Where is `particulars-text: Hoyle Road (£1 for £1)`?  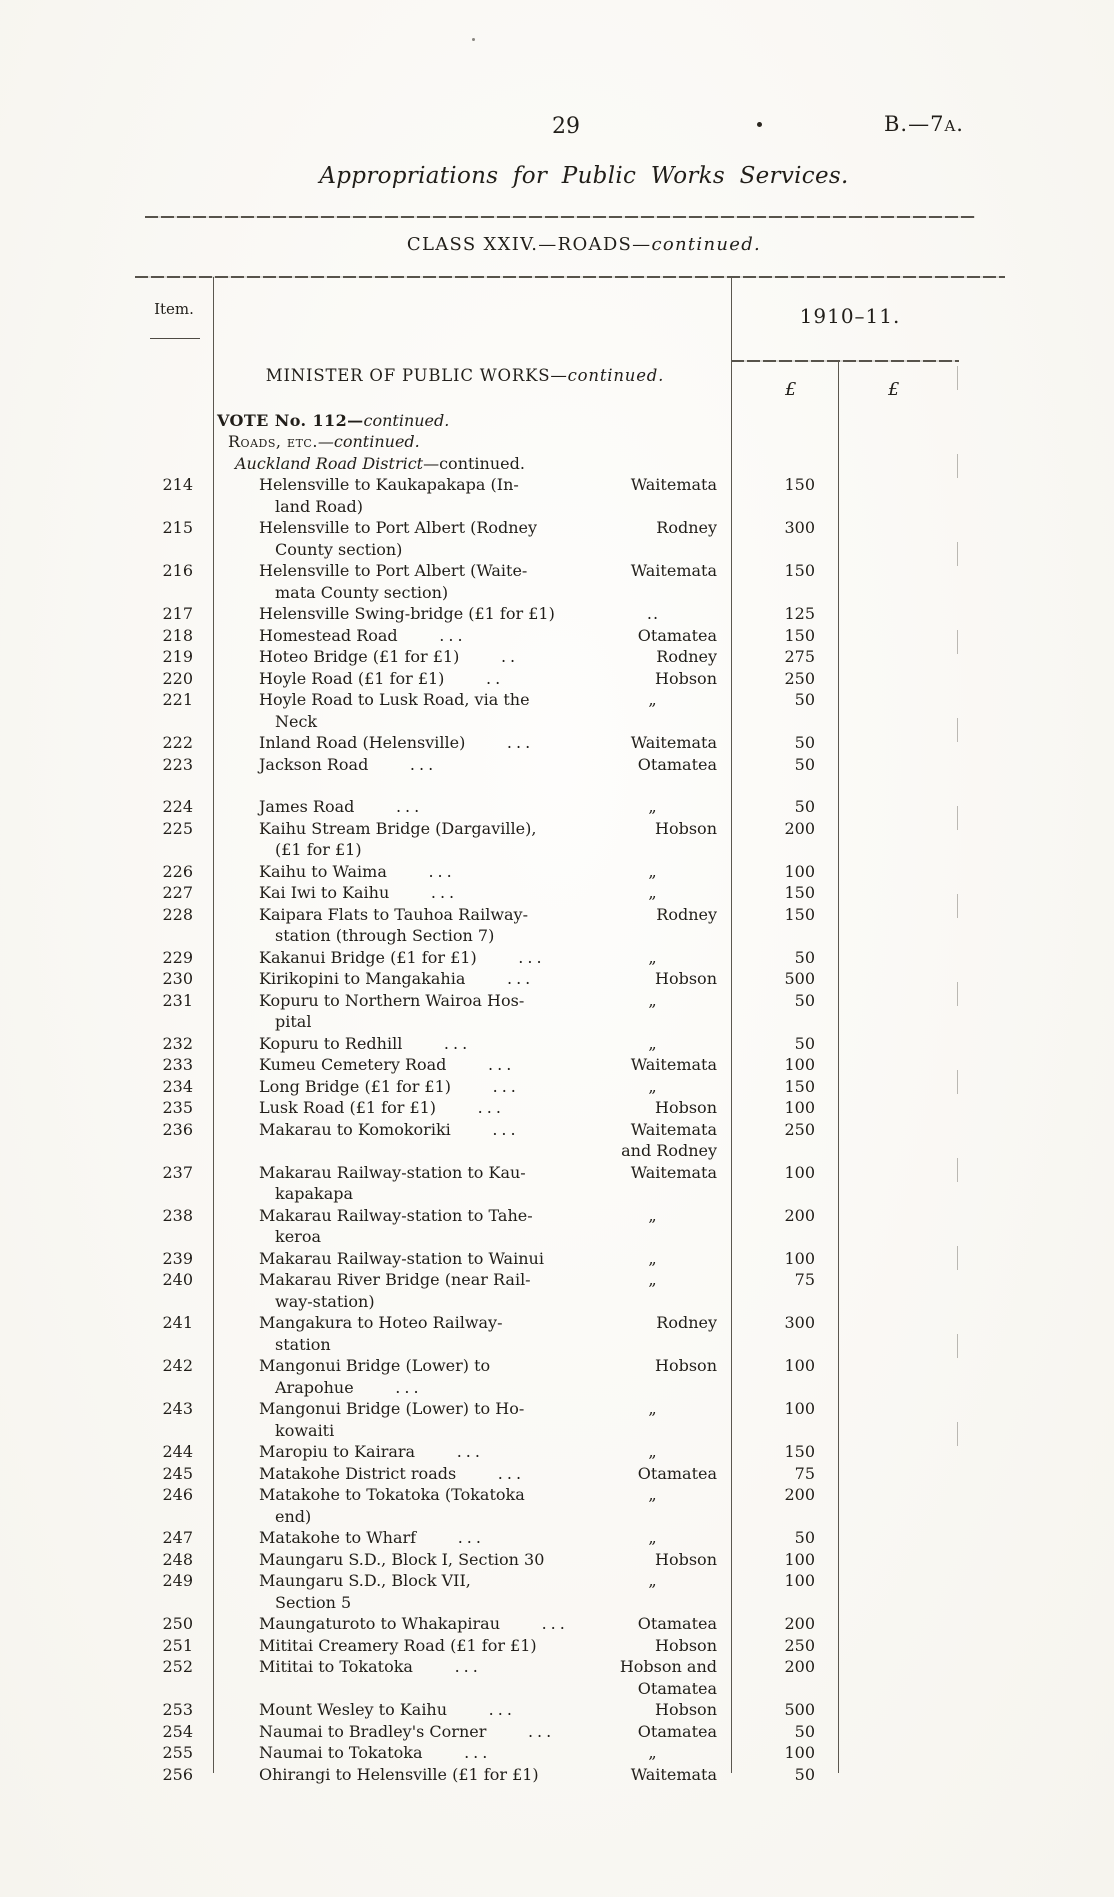
particulars-text: Hoyle Road (£1 for £1) is located at coordinates (352, 678).